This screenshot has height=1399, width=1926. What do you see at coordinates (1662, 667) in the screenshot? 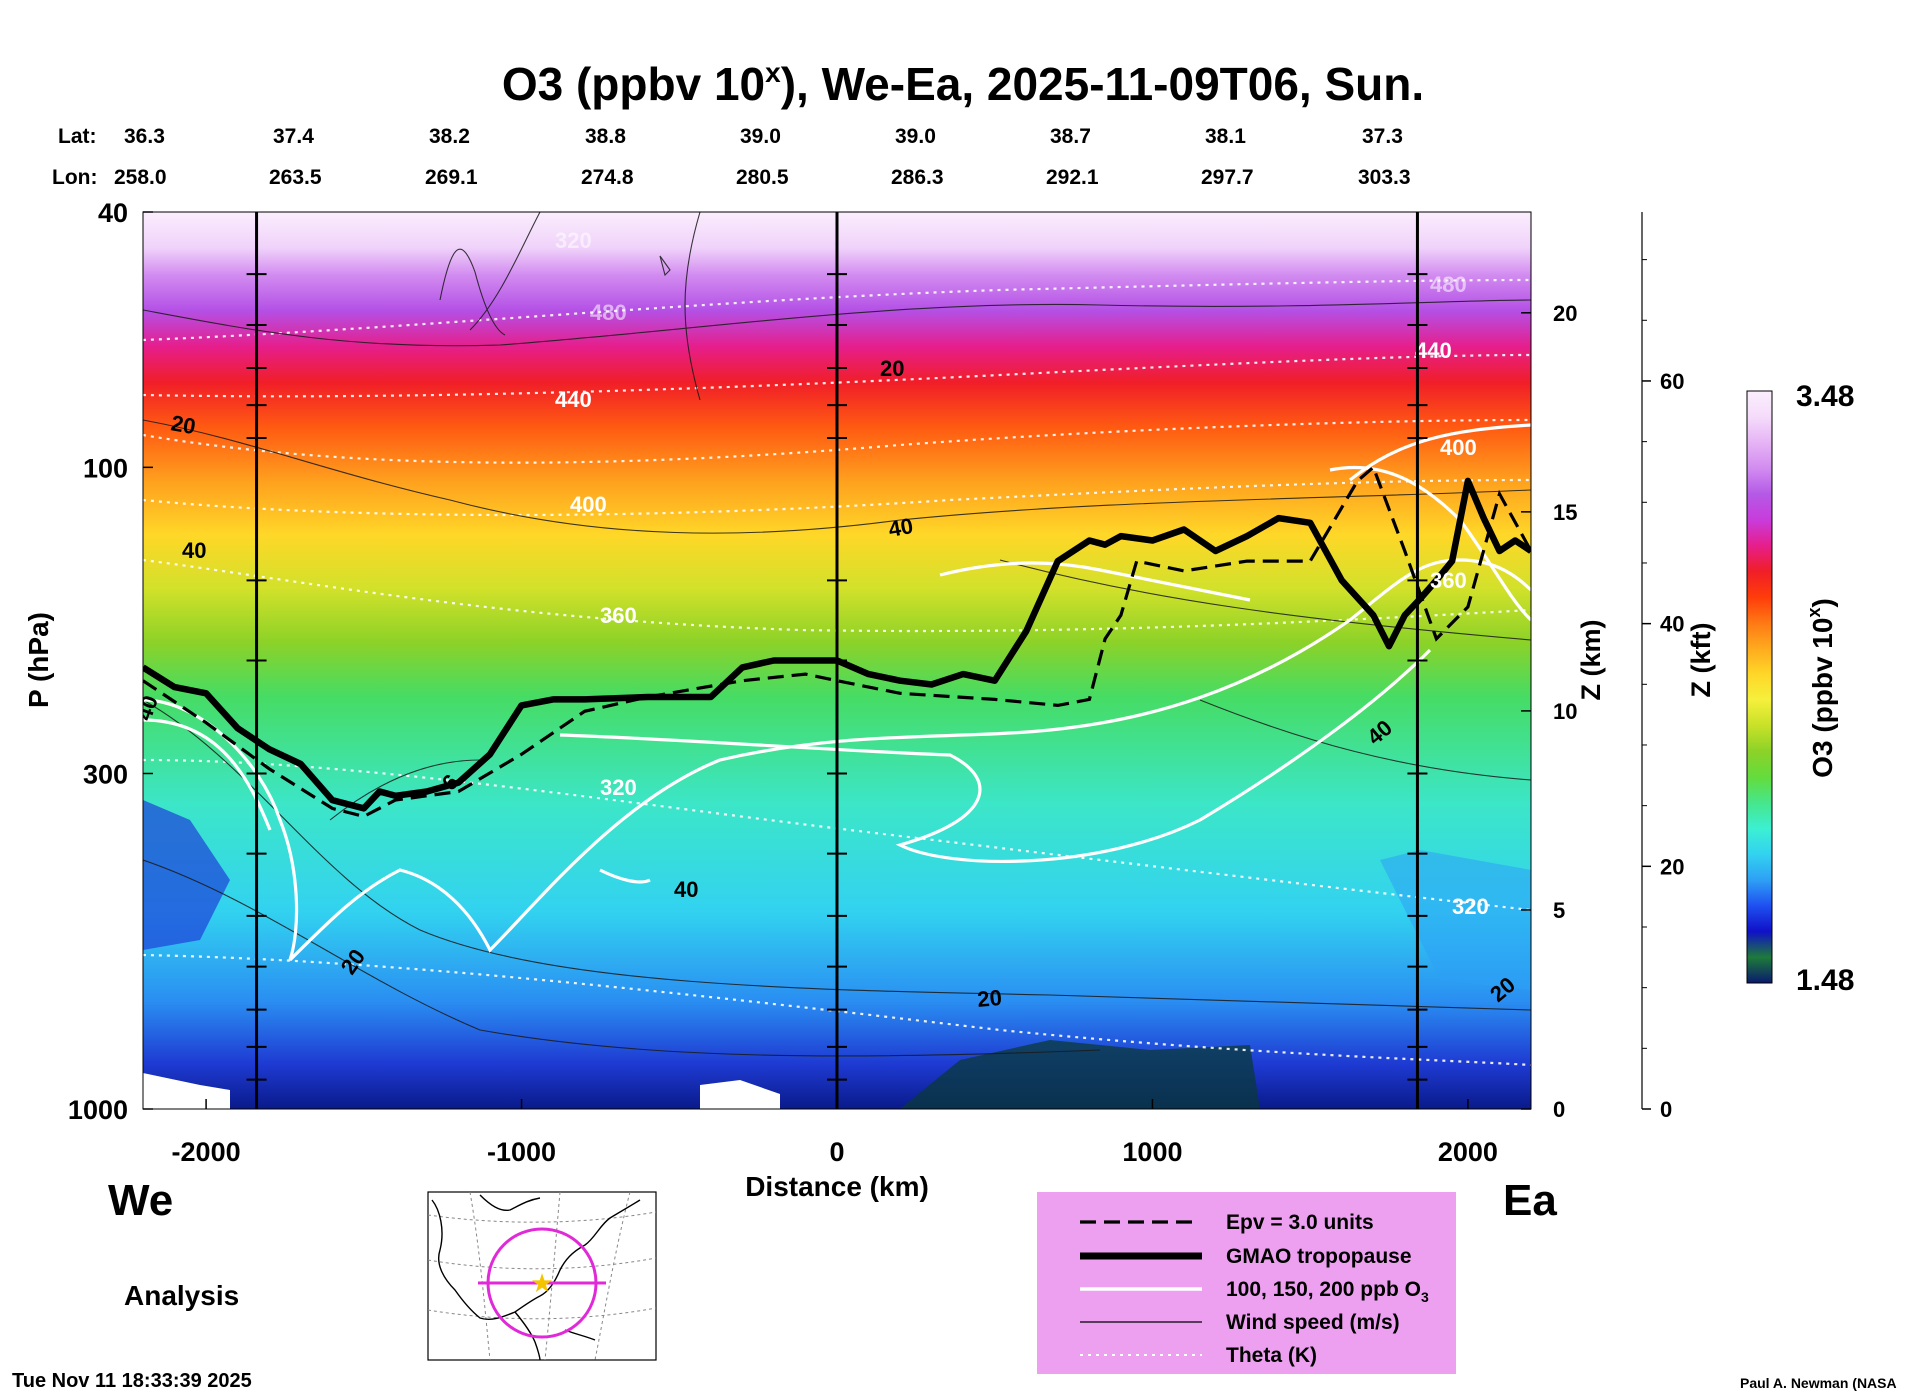
I see `z-kft-axis: 0 20 40 60` at bounding box center [1662, 667].